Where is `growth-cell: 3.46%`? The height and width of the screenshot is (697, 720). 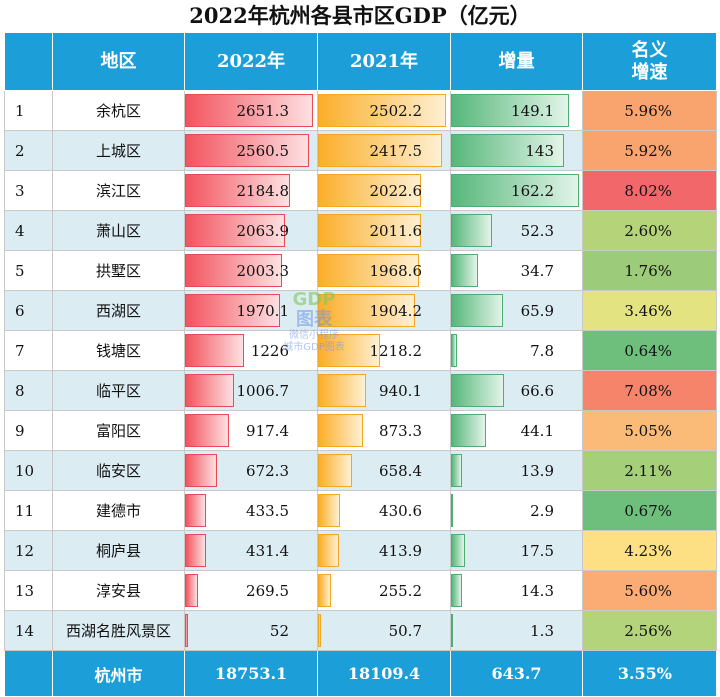 growth-cell: 3.46% is located at coordinates (649, 310).